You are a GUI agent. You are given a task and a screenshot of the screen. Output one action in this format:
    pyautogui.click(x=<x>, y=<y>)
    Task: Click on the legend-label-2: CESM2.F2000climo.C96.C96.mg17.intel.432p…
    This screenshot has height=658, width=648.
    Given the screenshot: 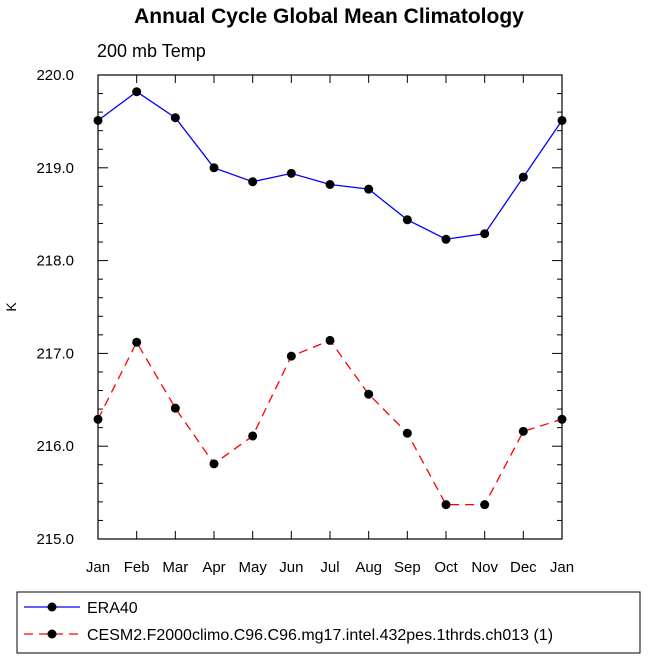 What is the action you would take?
    pyautogui.click(x=320, y=635)
    